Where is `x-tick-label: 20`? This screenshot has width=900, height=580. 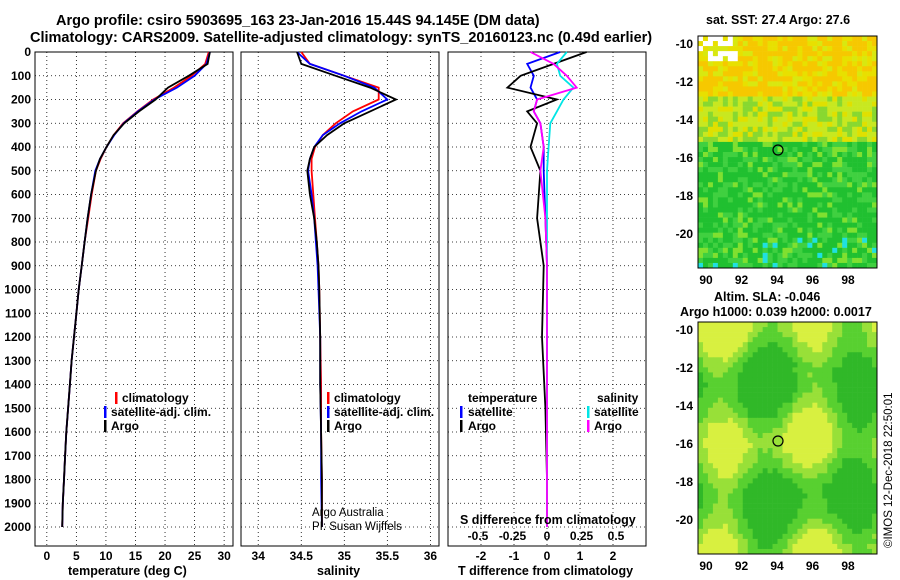 x-tick-label: 20 is located at coordinates (165, 556).